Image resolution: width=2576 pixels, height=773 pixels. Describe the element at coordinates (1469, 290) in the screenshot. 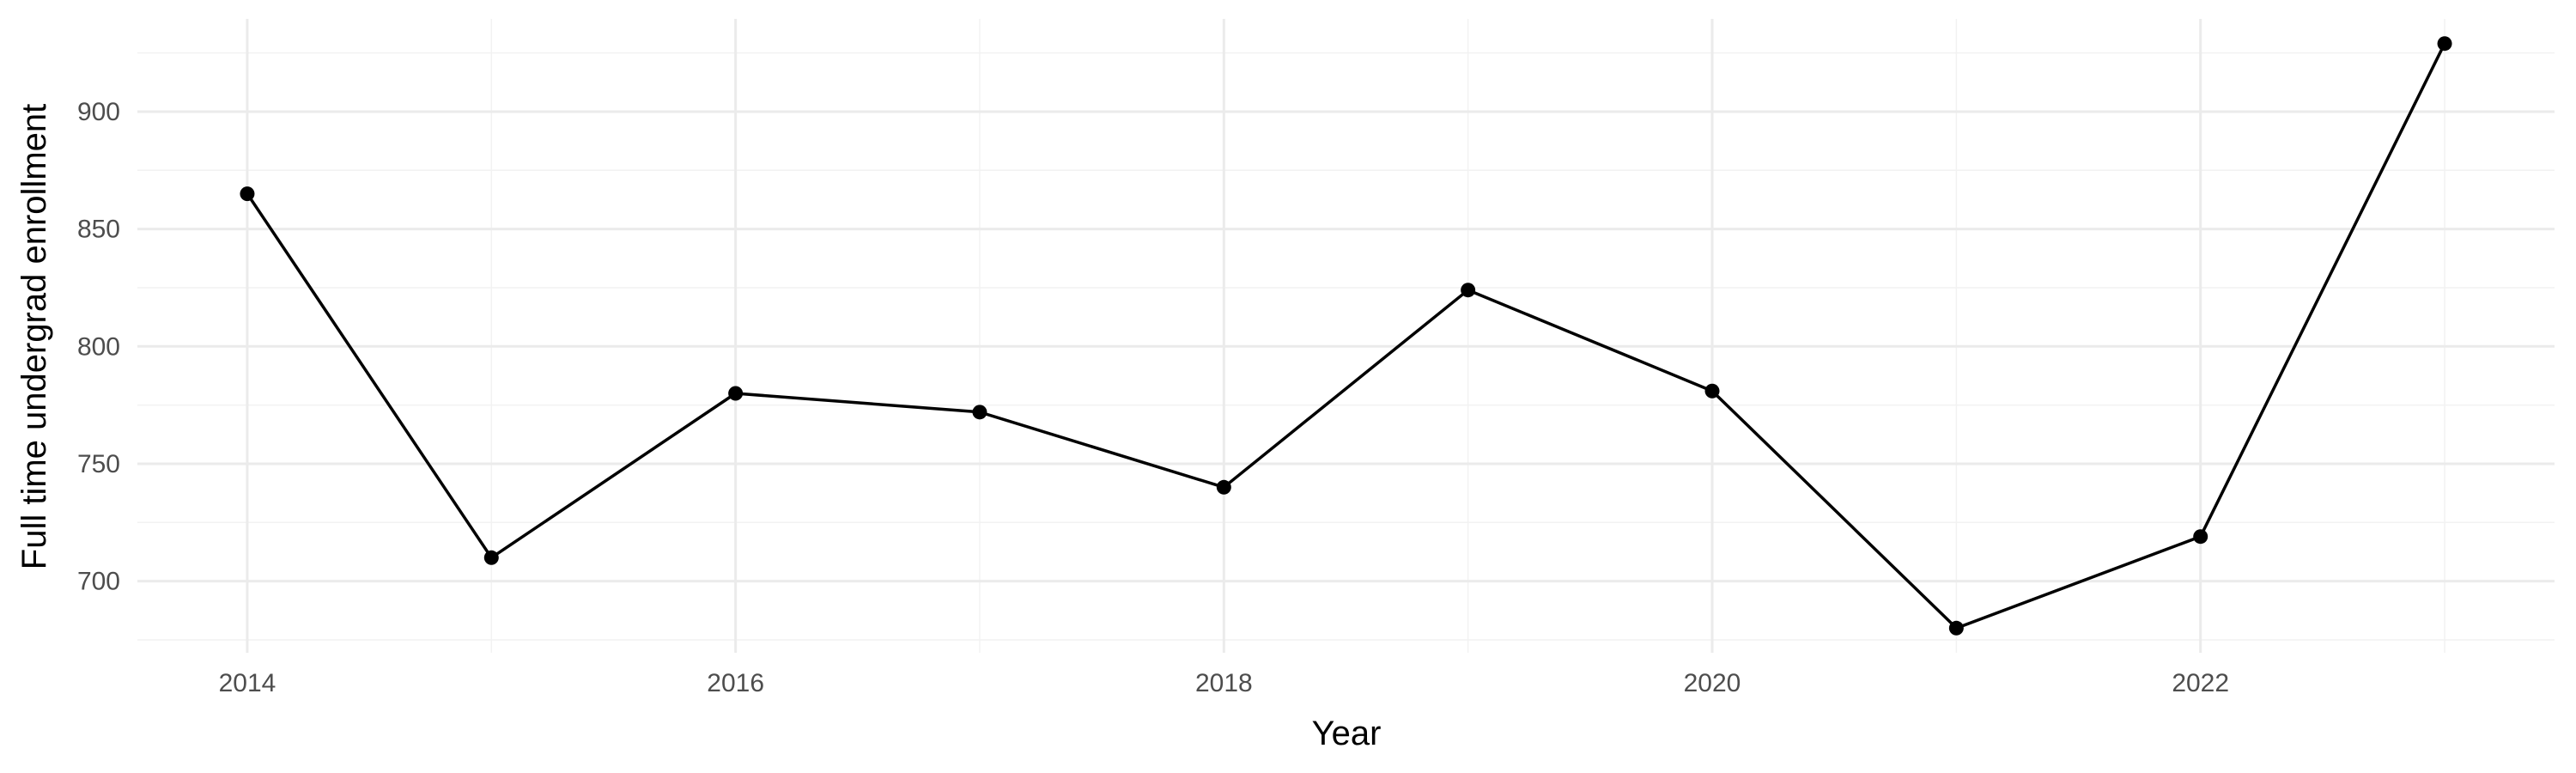

I see `data-point-2019` at that location.